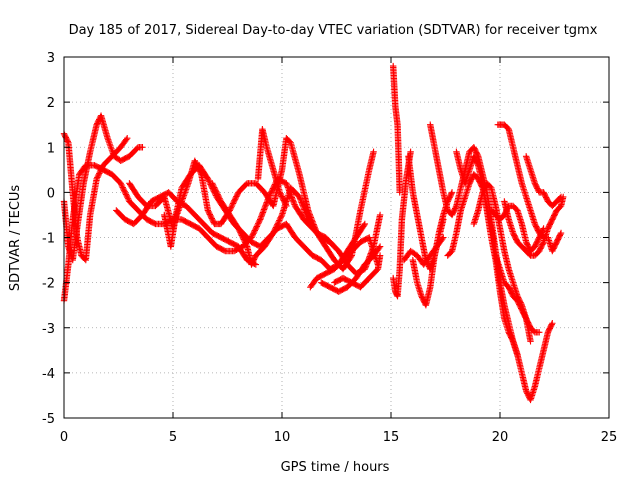 The image size is (640, 480). What do you see at coordinates (51, 148) in the screenshot?
I see `y-tick-label: 1` at bounding box center [51, 148].